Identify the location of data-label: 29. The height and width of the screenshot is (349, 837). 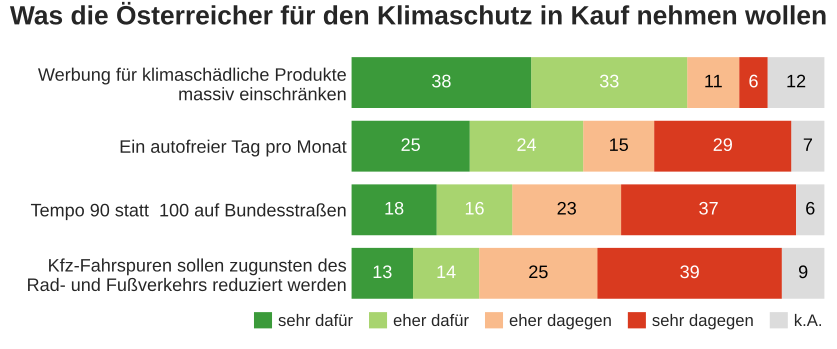
(723, 145).